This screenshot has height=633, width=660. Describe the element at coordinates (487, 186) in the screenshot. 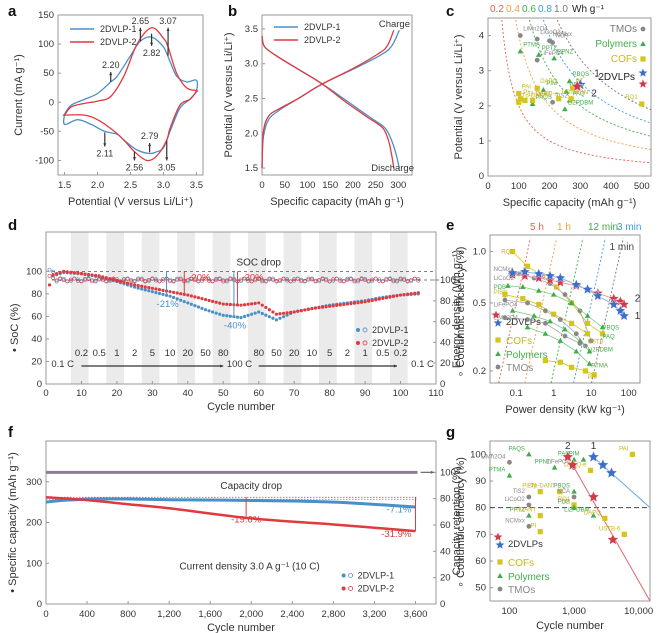

I see `c-xtick: 0` at that location.